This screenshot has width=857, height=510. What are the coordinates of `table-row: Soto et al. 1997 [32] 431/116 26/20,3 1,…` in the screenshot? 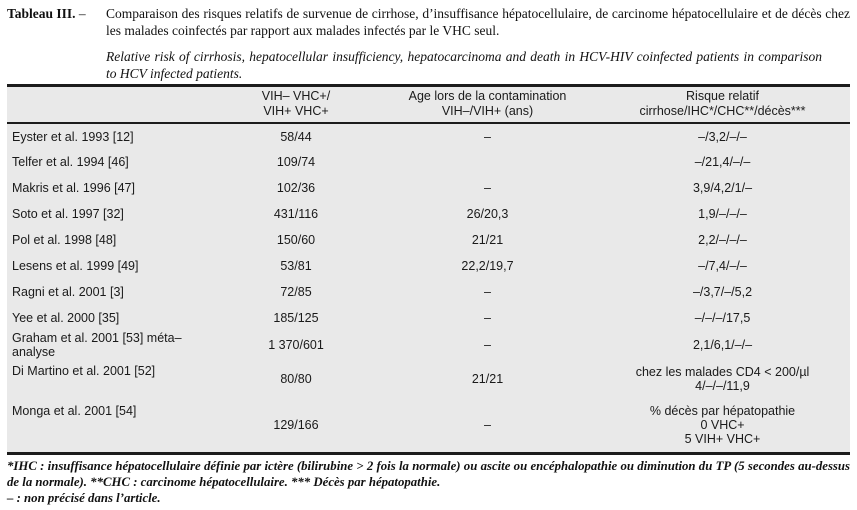 It's located at (428, 214).